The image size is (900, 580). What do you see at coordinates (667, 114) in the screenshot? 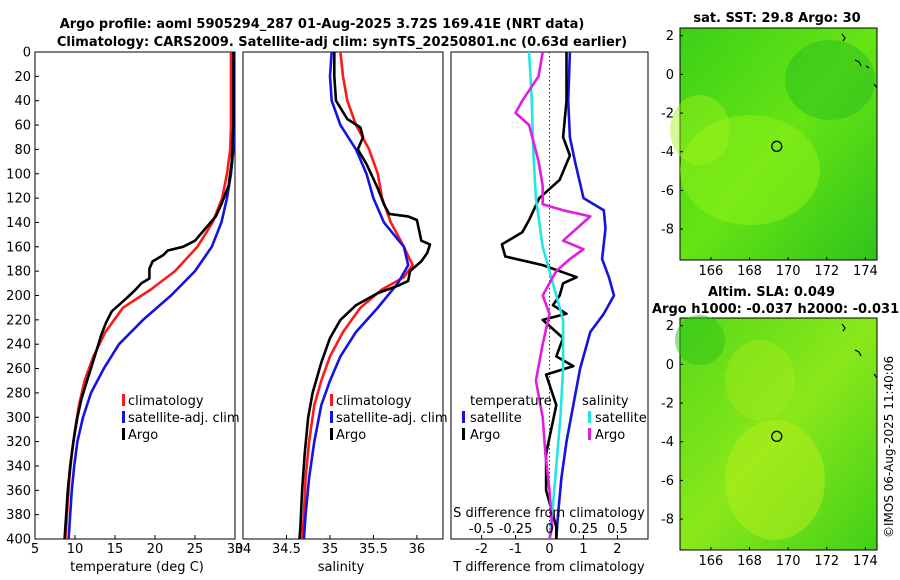
I see `map-y-tick-label: -2` at bounding box center [667, 114].